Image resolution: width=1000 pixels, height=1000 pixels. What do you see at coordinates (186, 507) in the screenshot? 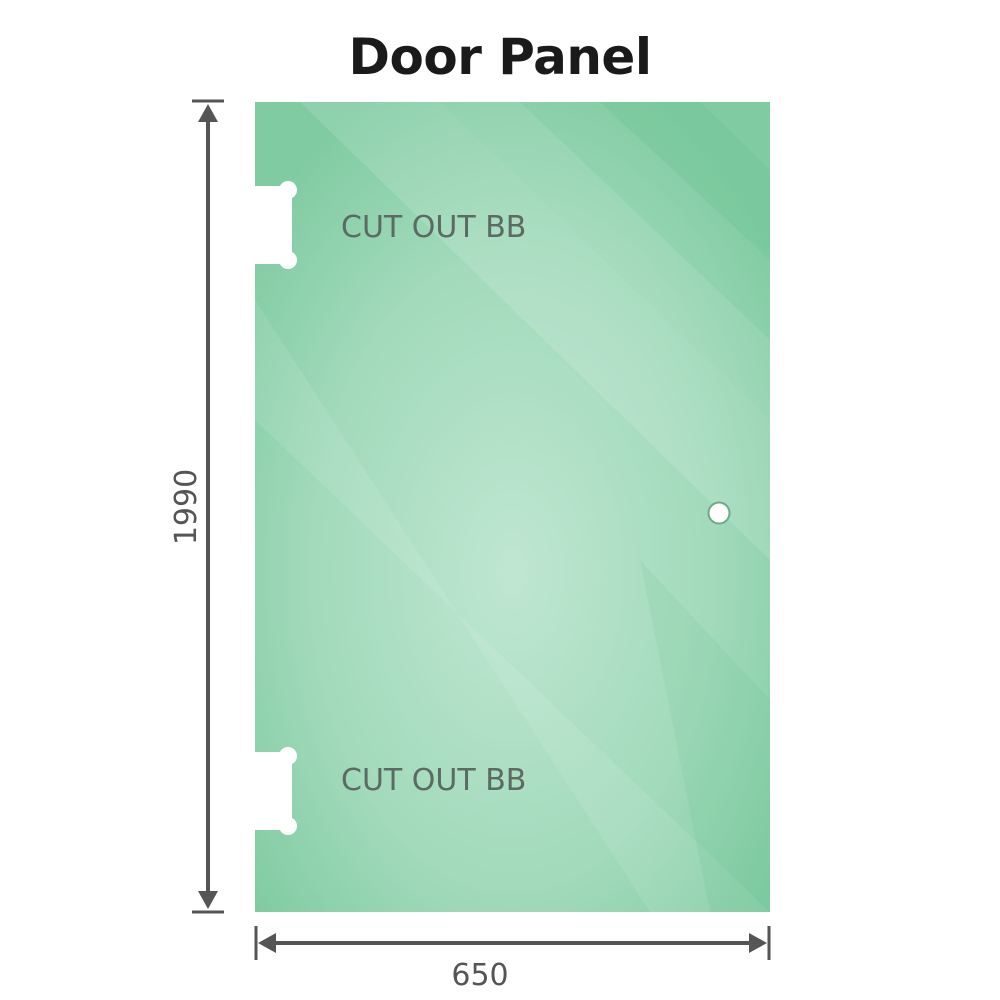
I see `height-label: 1990` at bounding box center [186, 507].